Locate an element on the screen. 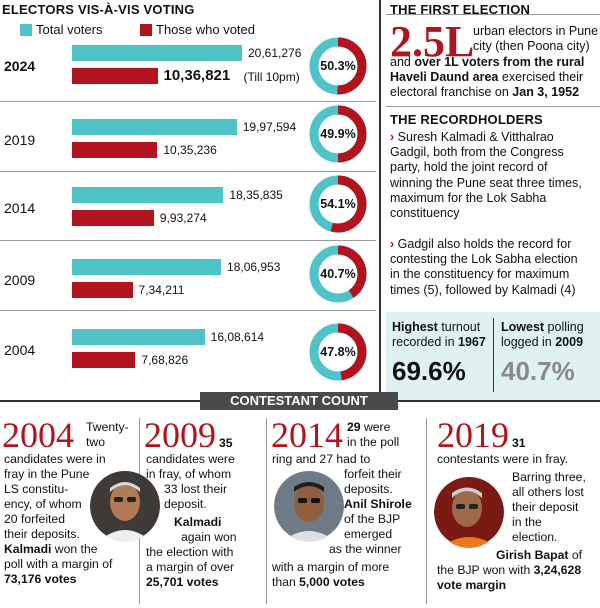 Image resolution: width=600 pixels, height=608 pixels. year-label: 2014 is located at coordinates (20, 208).